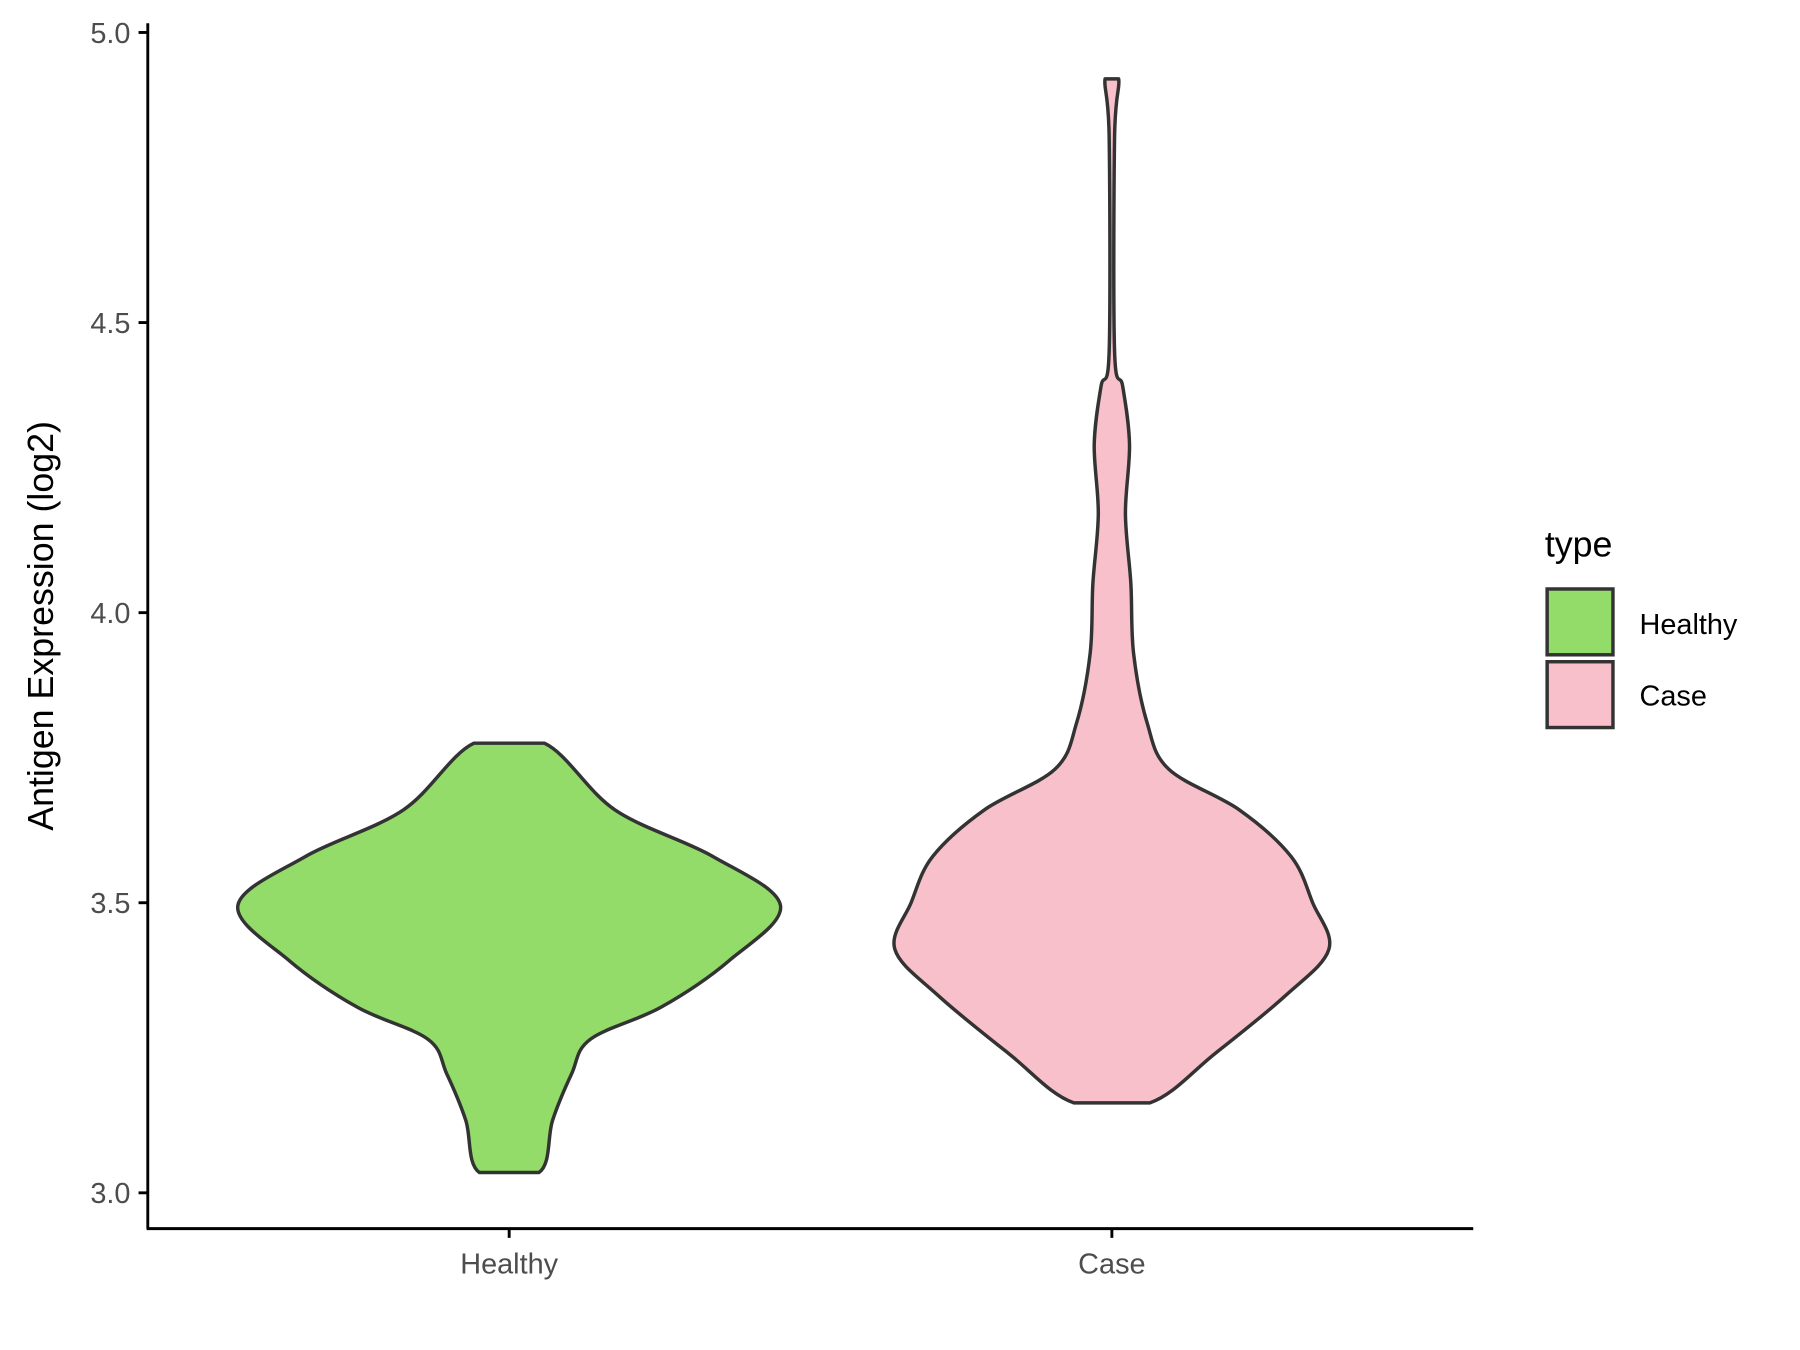  Describe the element at coordinates (803, 1254) in the screenshot. I see `x-ticks: Healthy Case` at that location.